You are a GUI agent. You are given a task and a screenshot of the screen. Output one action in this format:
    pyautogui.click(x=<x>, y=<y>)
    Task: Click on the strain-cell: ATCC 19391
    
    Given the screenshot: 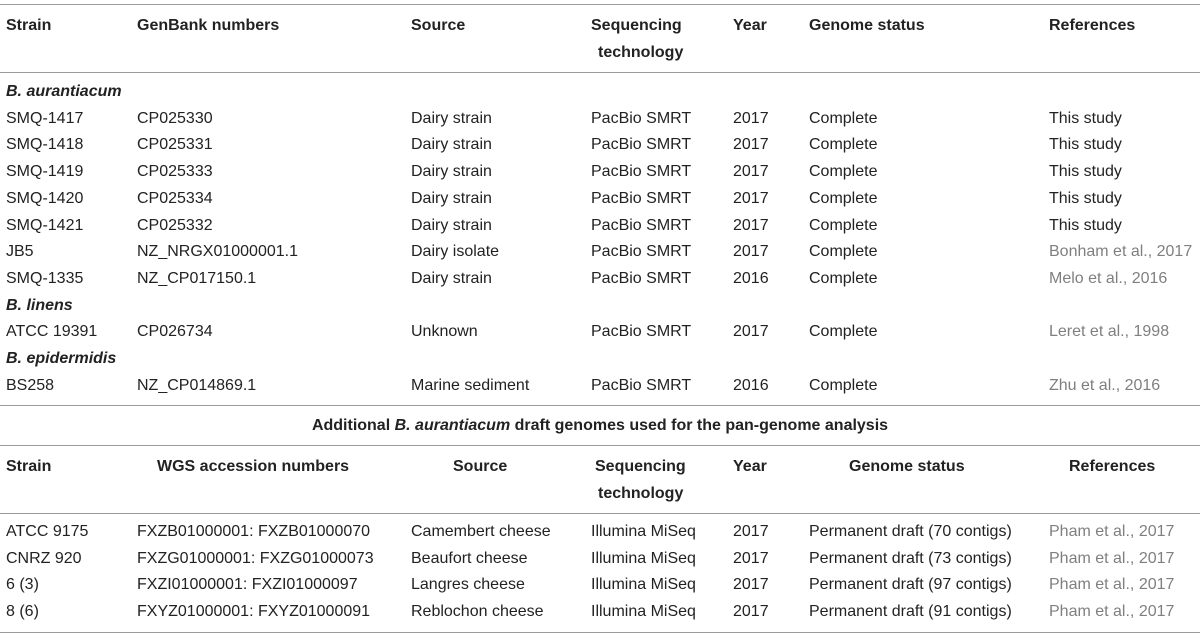 What is the action you would take?
    pyautogui.click(x=52, y=332)
    